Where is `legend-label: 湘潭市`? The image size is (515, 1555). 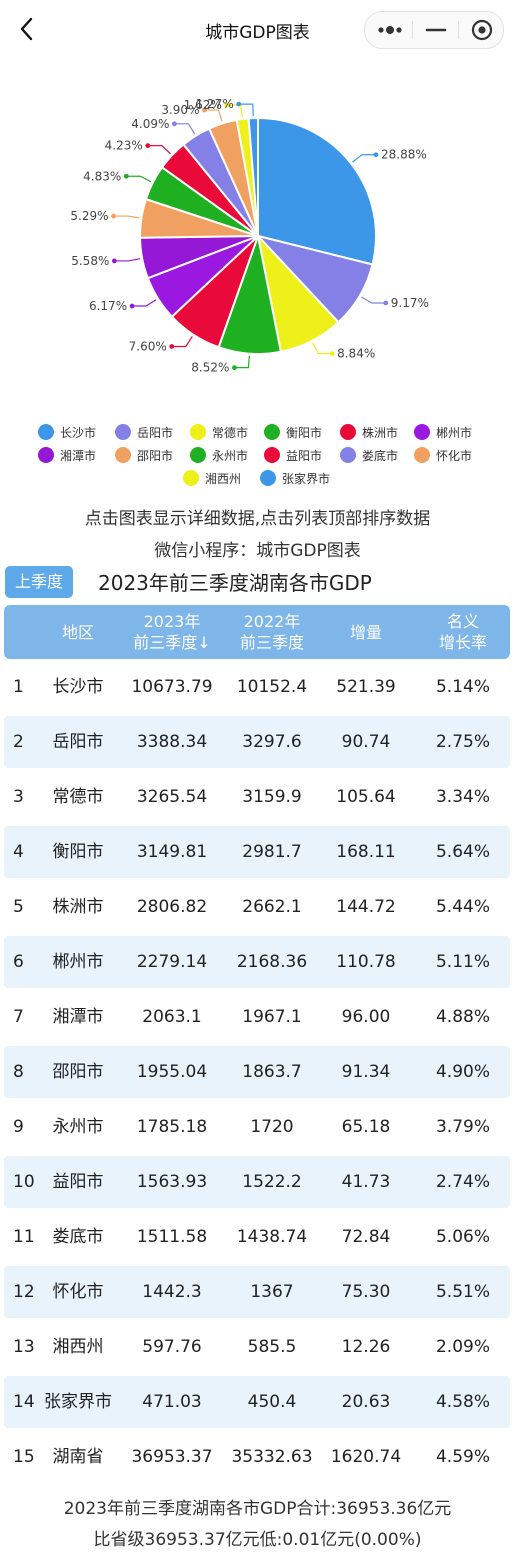 legend-label: 湘潭市 is located at coordinates (78, 455).